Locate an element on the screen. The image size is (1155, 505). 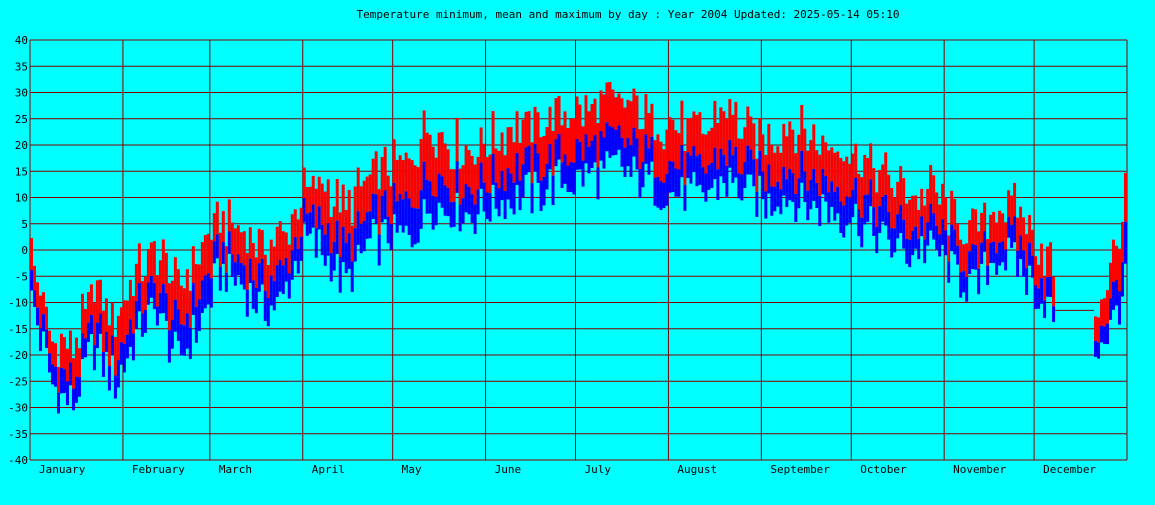
y-tick-label: 15 is located at coordinates (21, 171).